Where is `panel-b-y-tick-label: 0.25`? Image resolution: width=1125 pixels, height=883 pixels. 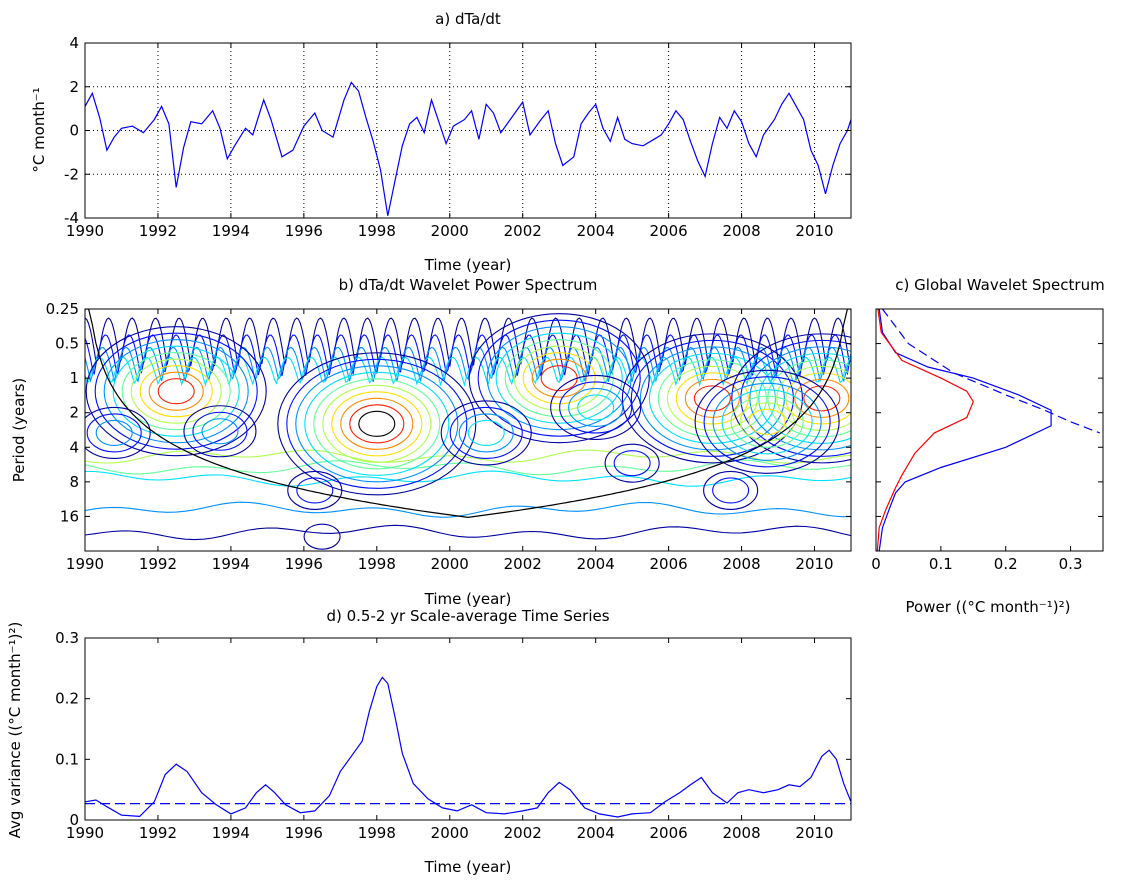 panel-b-y-tick-label: 0.25 is located at coordinates (62, 309).